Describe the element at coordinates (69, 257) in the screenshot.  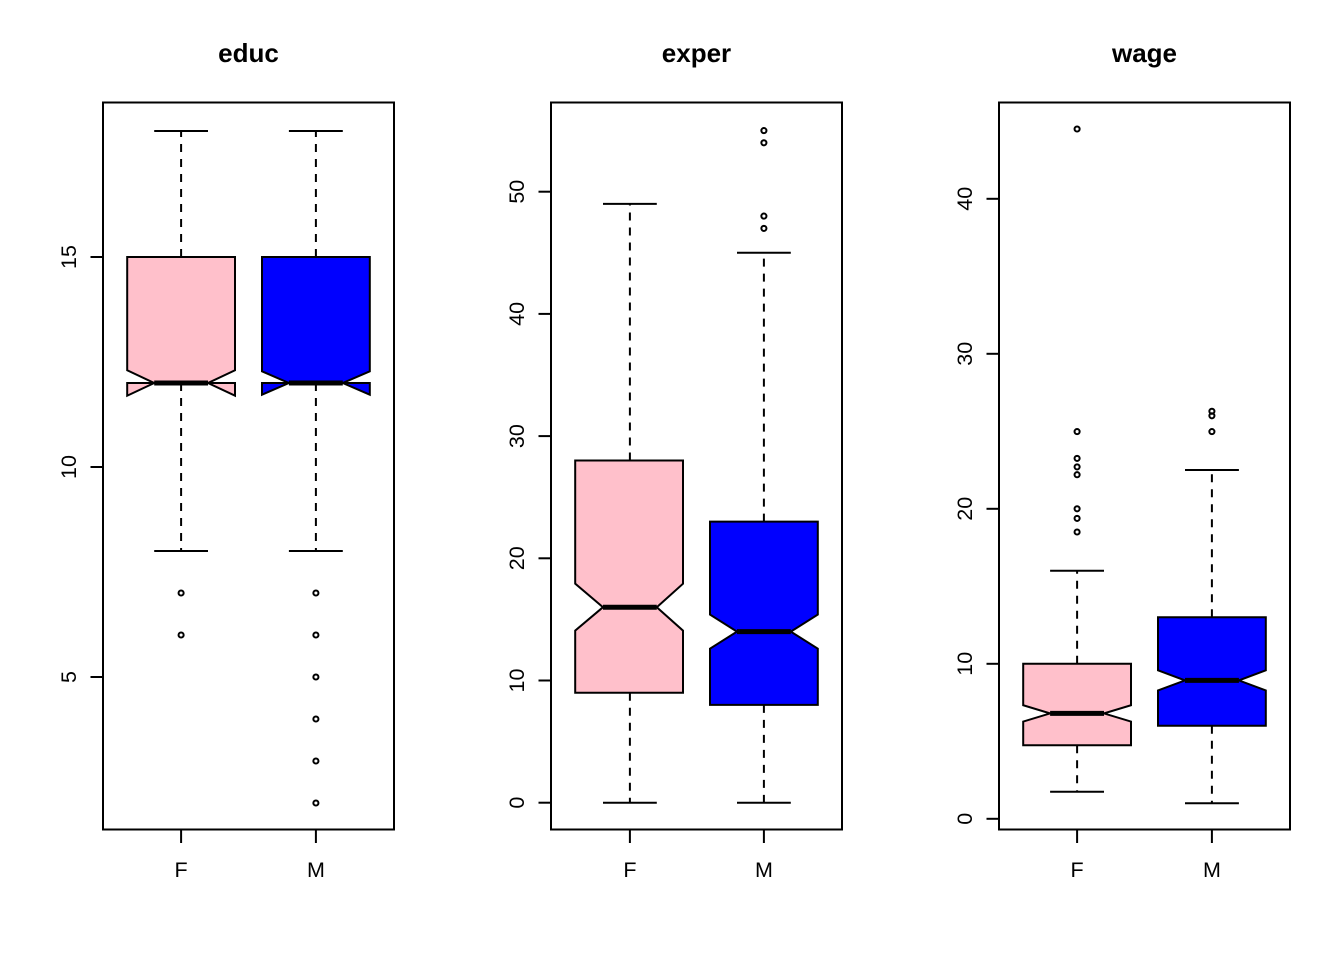
I see `svg-text: 15` at that location.